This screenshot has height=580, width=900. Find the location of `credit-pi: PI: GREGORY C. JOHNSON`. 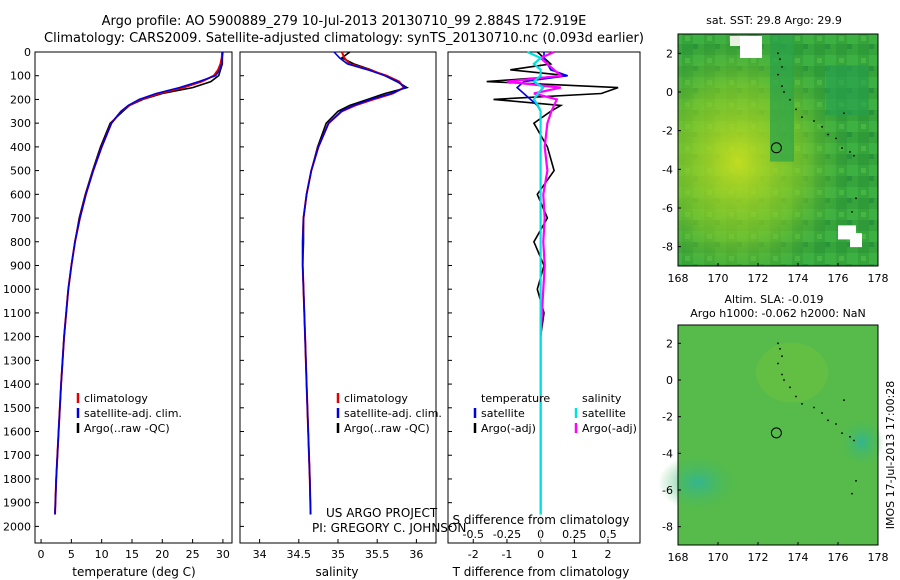

credit-pi: PI: GREGORY C. JOHNSON is located at coordinates (389, 528).